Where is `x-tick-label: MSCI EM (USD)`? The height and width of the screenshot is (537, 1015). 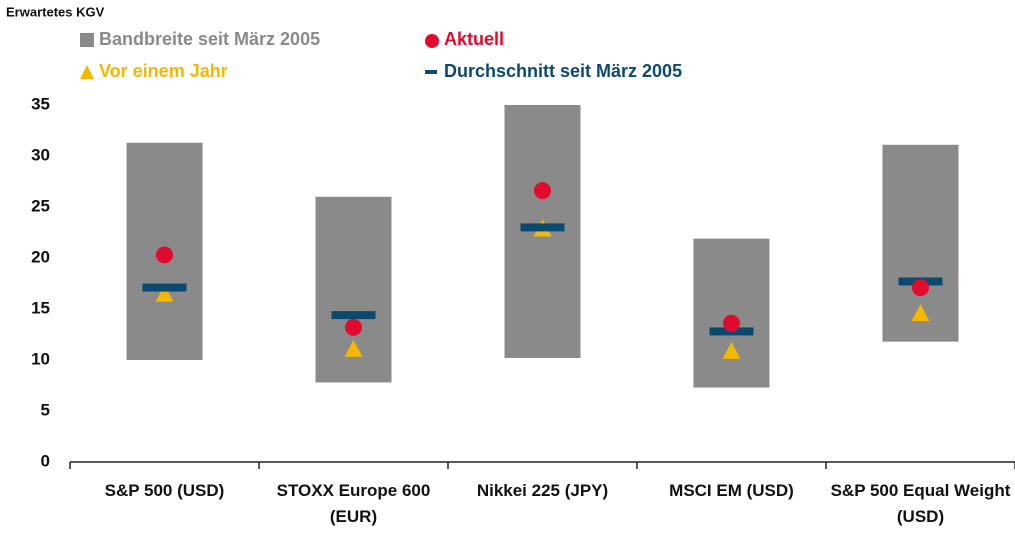
x-tick-label: MSCI EM (USD) is located at coordinates (731, 490).